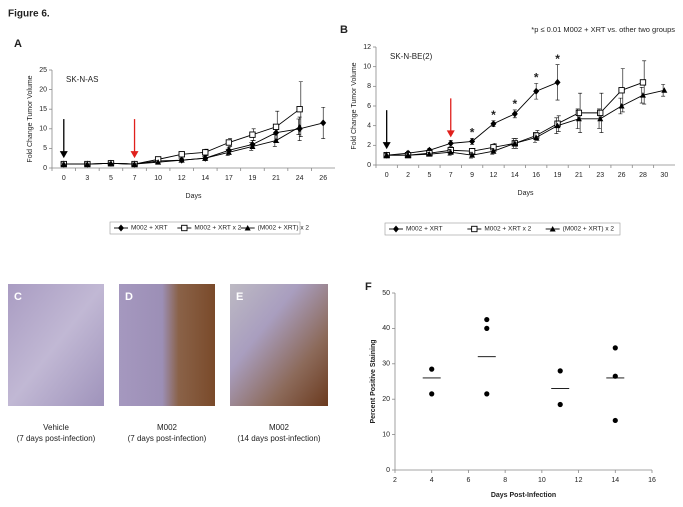 Image resolution: width=683 pixels, height=507 pixels. Describe the element at coordinates (276, 178) in the screenshot. I see `x-tick-label: 21` at that location.